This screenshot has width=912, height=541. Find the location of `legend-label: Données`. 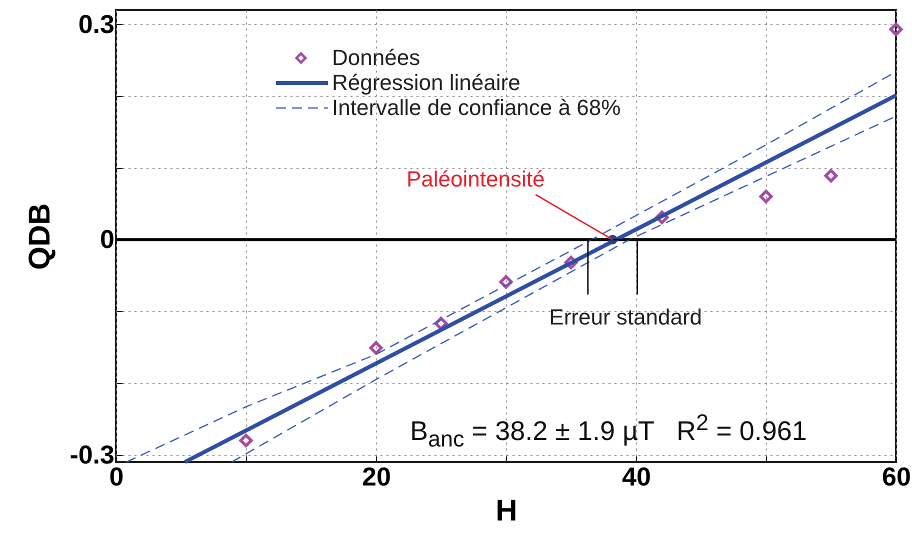

legend-label: Données is located at coordinates (376, 57).